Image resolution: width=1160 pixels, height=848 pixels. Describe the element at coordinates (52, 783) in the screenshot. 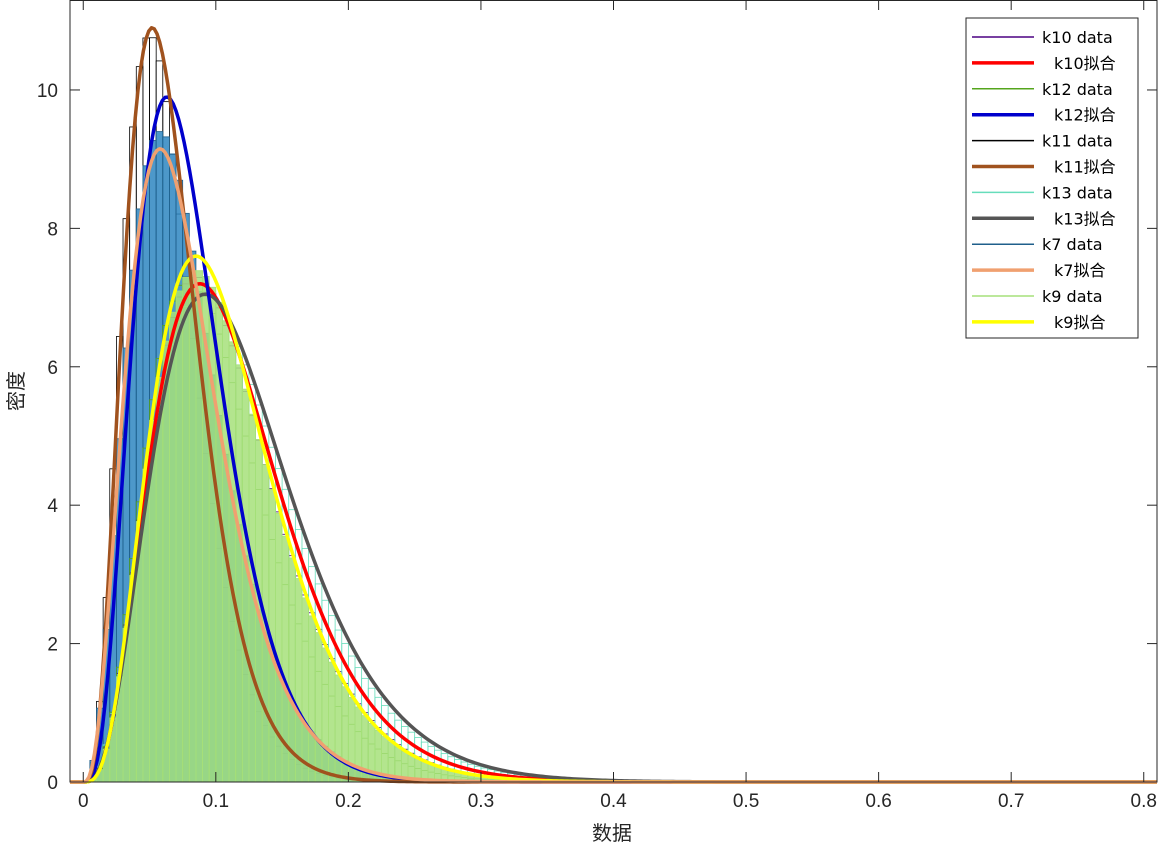

I see `y-tick-label: 0` at that location.